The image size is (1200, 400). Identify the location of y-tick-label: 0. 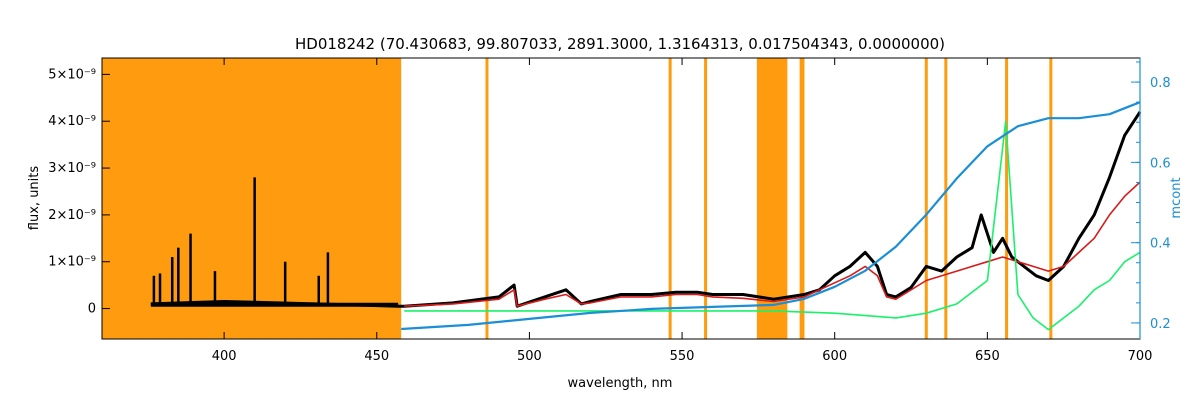
(92, 309).